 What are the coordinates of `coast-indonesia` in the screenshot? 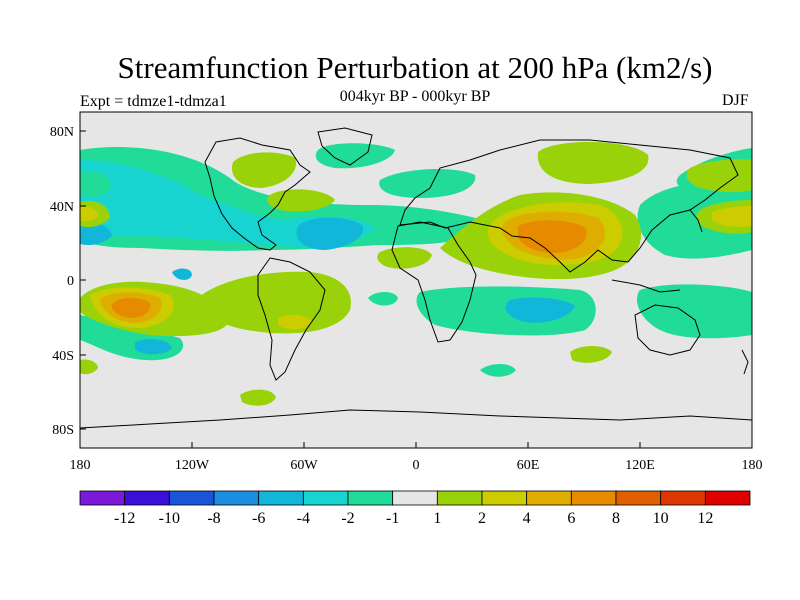 It's located at (646, 286).